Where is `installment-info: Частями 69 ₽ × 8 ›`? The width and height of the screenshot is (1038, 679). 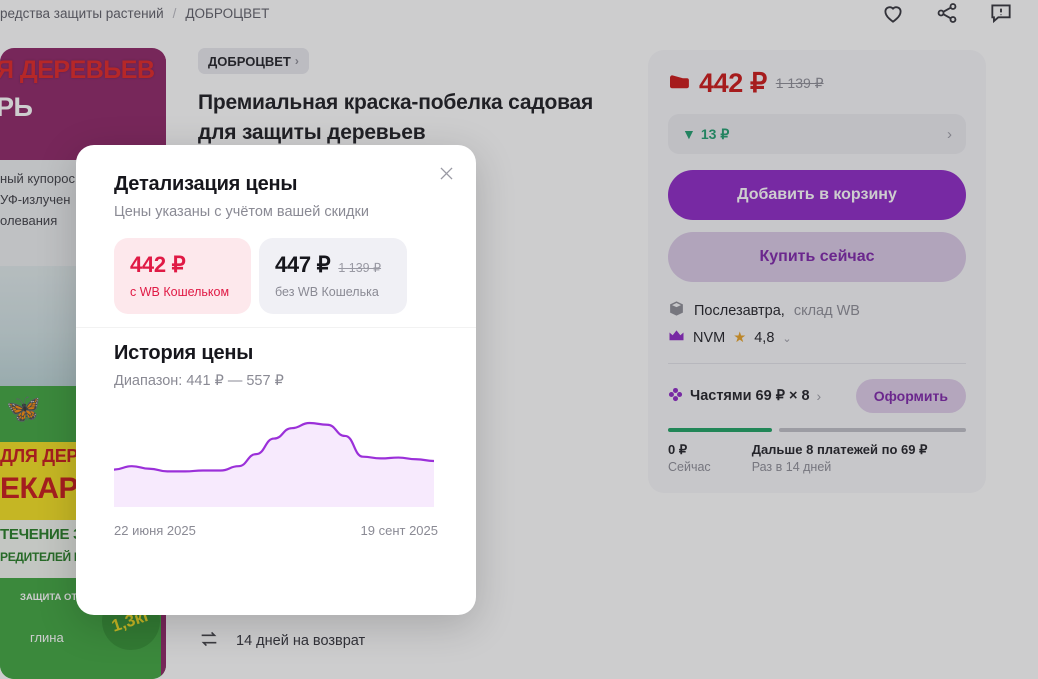
installment-info: Частями 69 ₽ × 8 › is located at coordinates (744, 396).